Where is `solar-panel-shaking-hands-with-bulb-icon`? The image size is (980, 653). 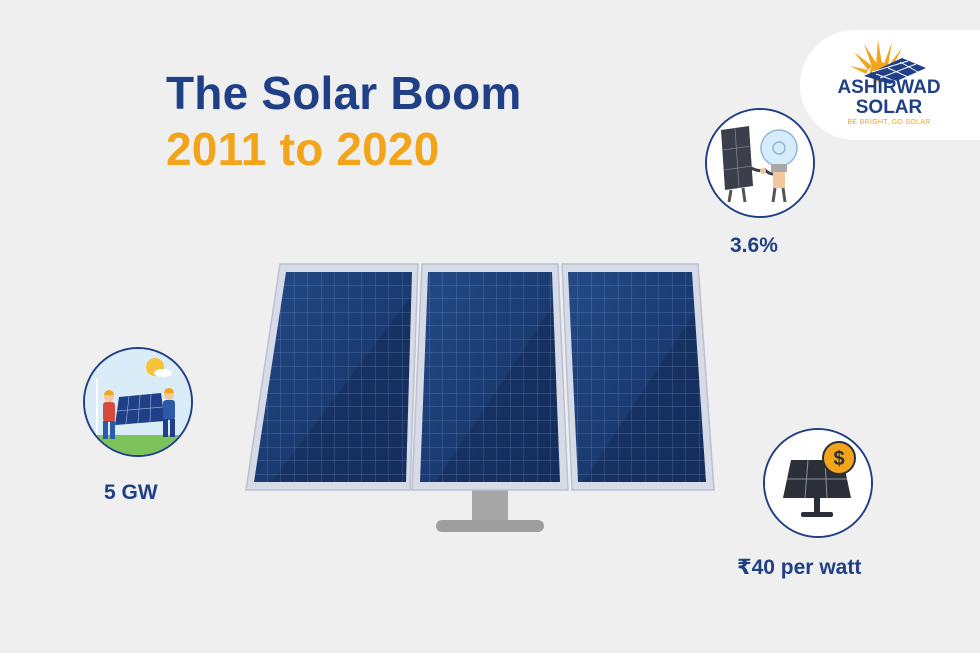
solar-panel-shaking-hands-with-bulb-icon is located at coordinates (760, 163).